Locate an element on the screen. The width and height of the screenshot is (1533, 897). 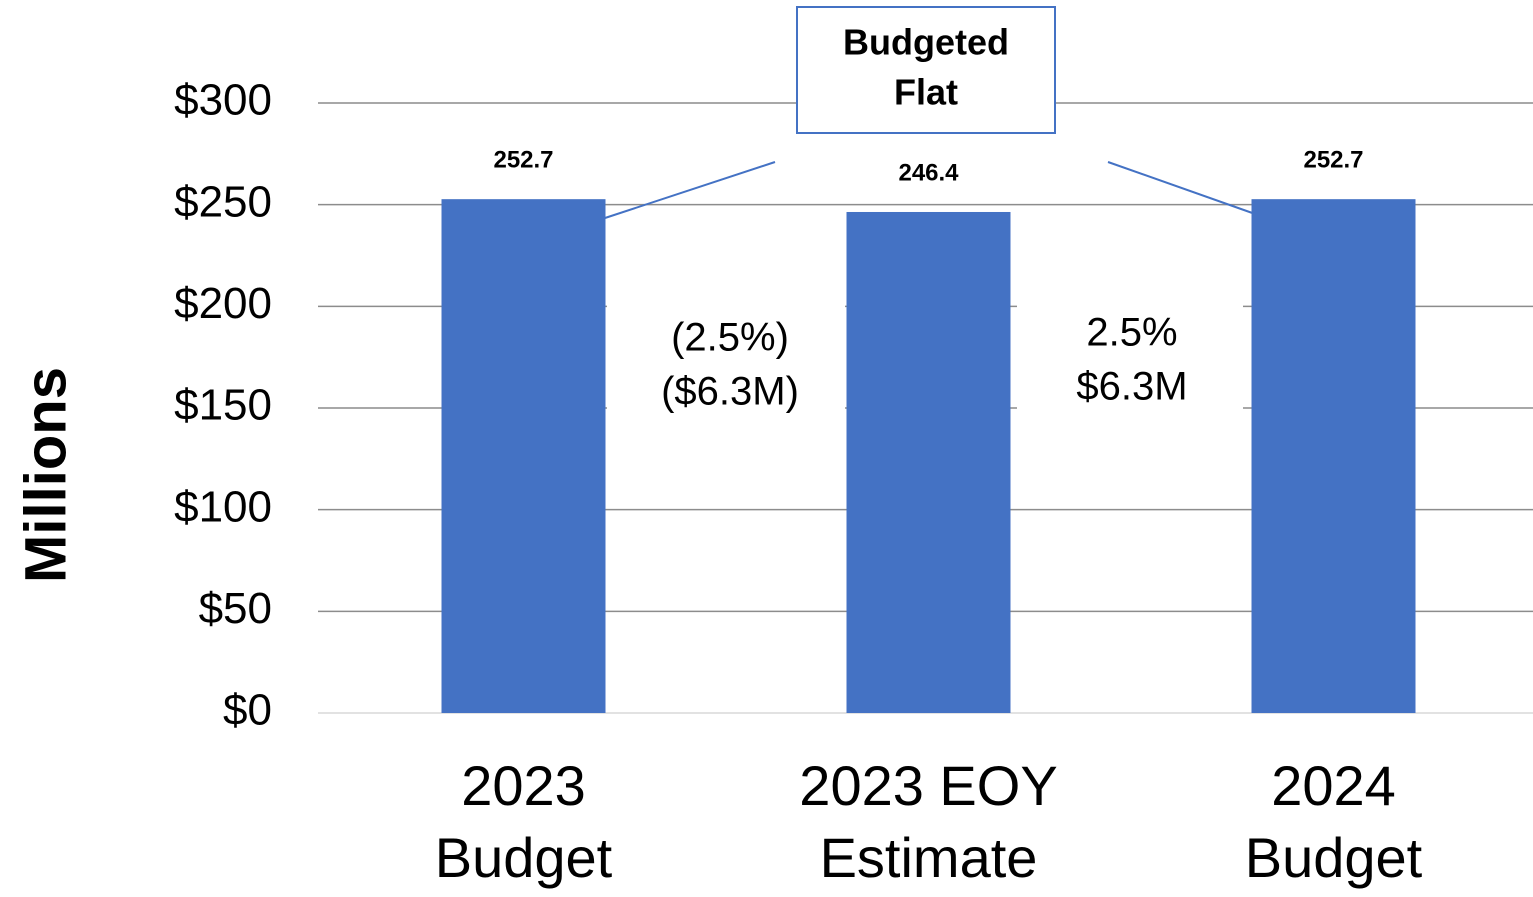
annotation-text: (2.5%) is located at coordinates (730, 338).